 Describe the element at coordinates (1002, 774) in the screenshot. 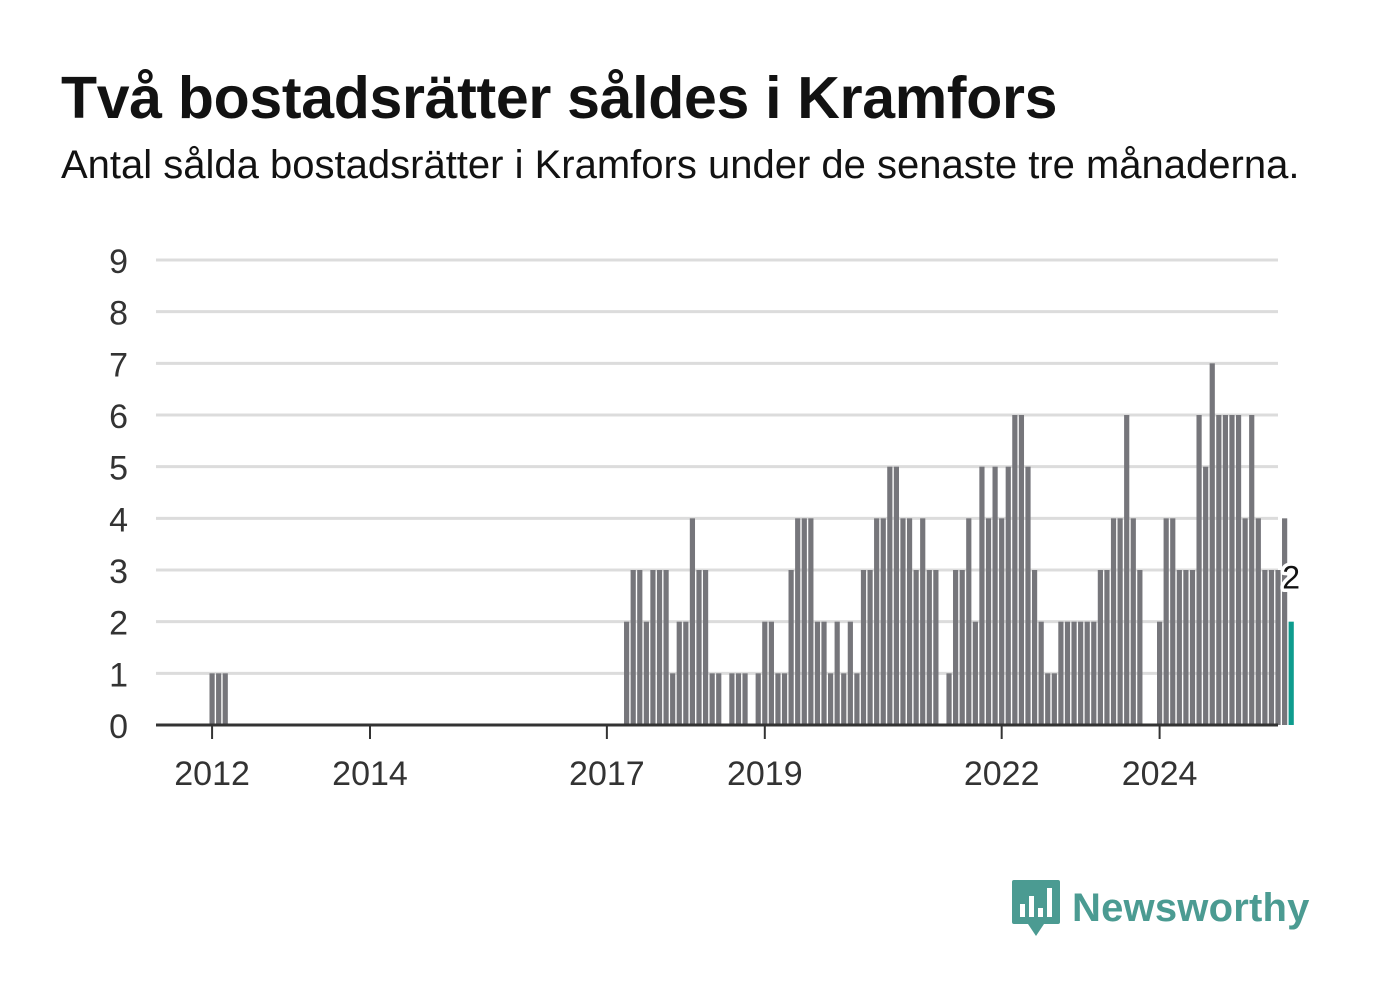

I see `x-tick-label: 2022` at that location.